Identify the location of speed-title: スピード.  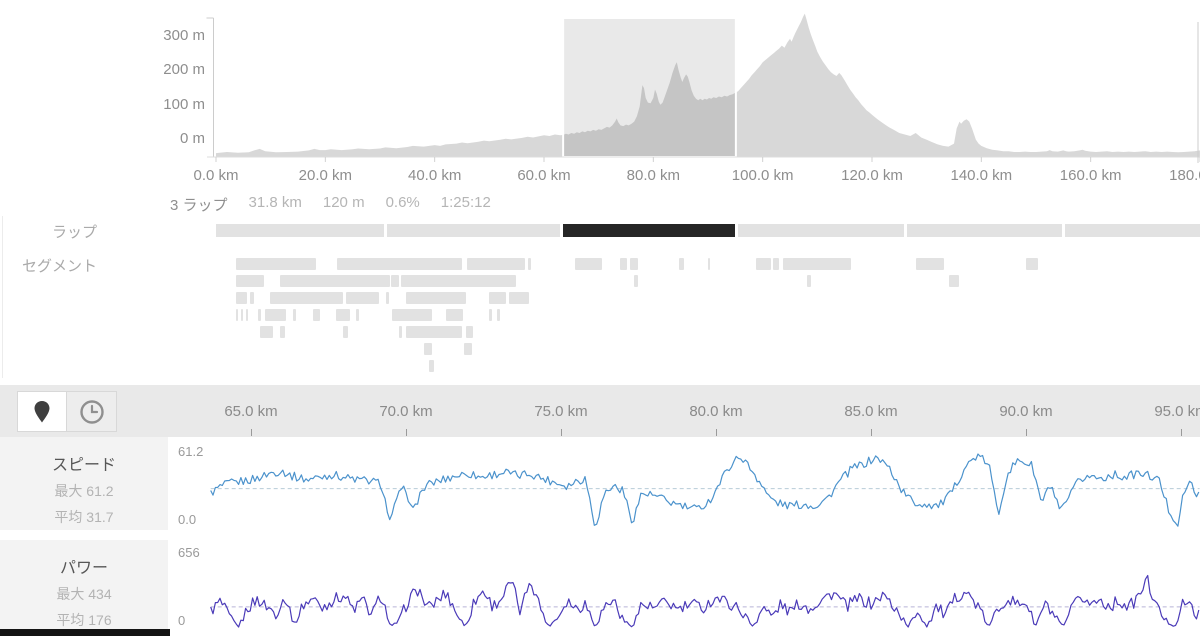
(83, 465).